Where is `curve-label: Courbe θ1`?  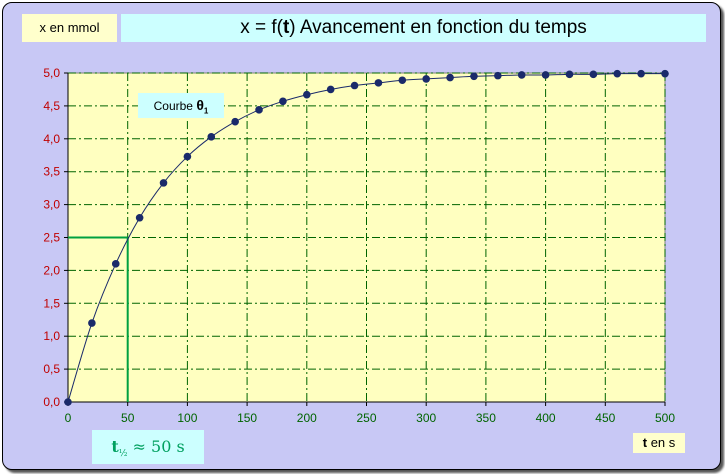 curve-label: Courbe θ1 is located at coordinates (181, 105).